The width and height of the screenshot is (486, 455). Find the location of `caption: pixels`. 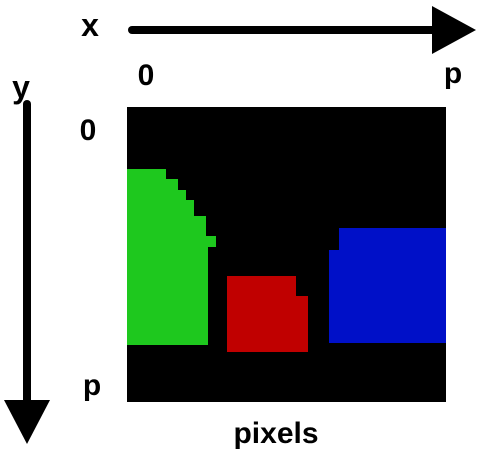

caption: pixels is located at coordinates (275, 433).